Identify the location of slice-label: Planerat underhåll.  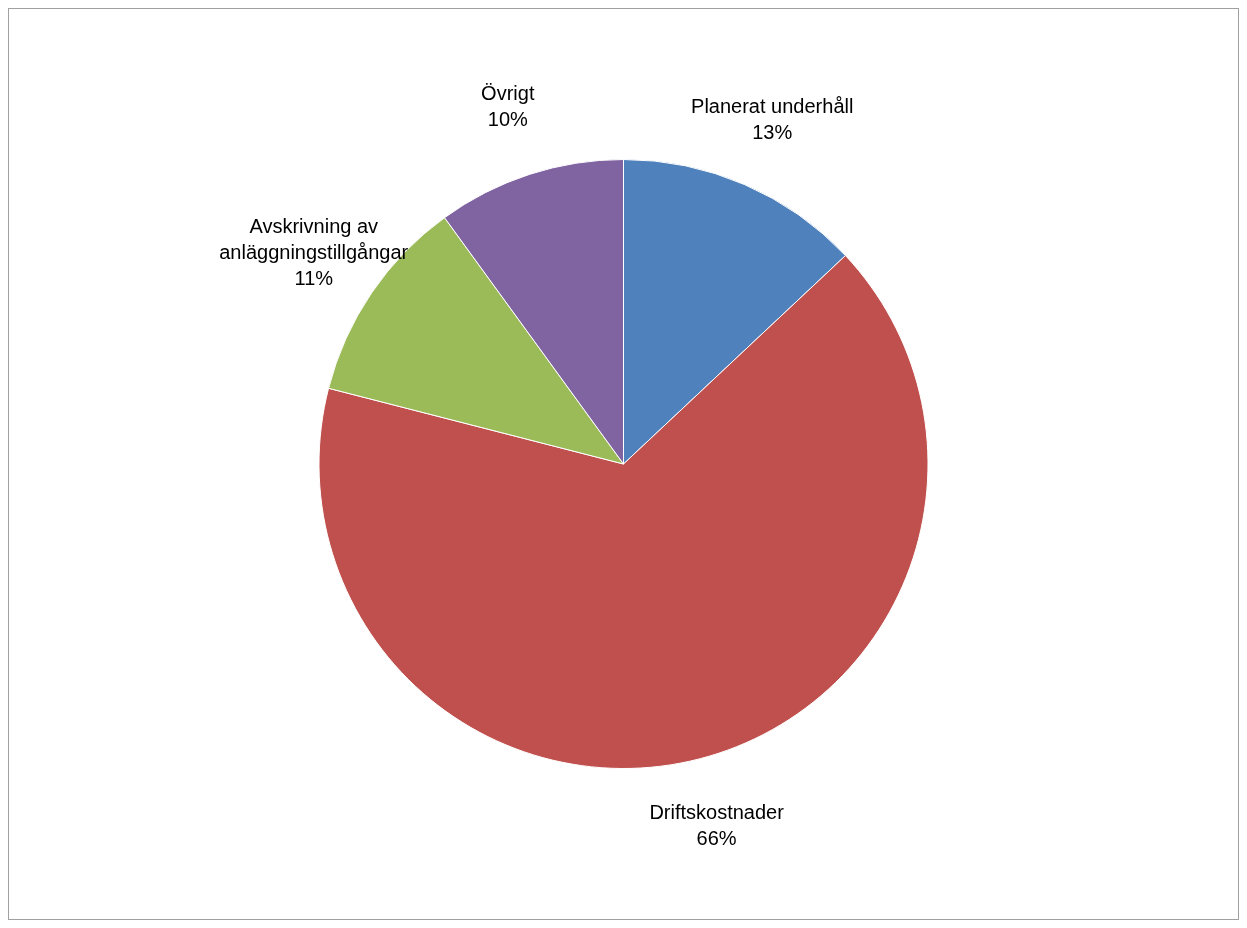
(772, 105).